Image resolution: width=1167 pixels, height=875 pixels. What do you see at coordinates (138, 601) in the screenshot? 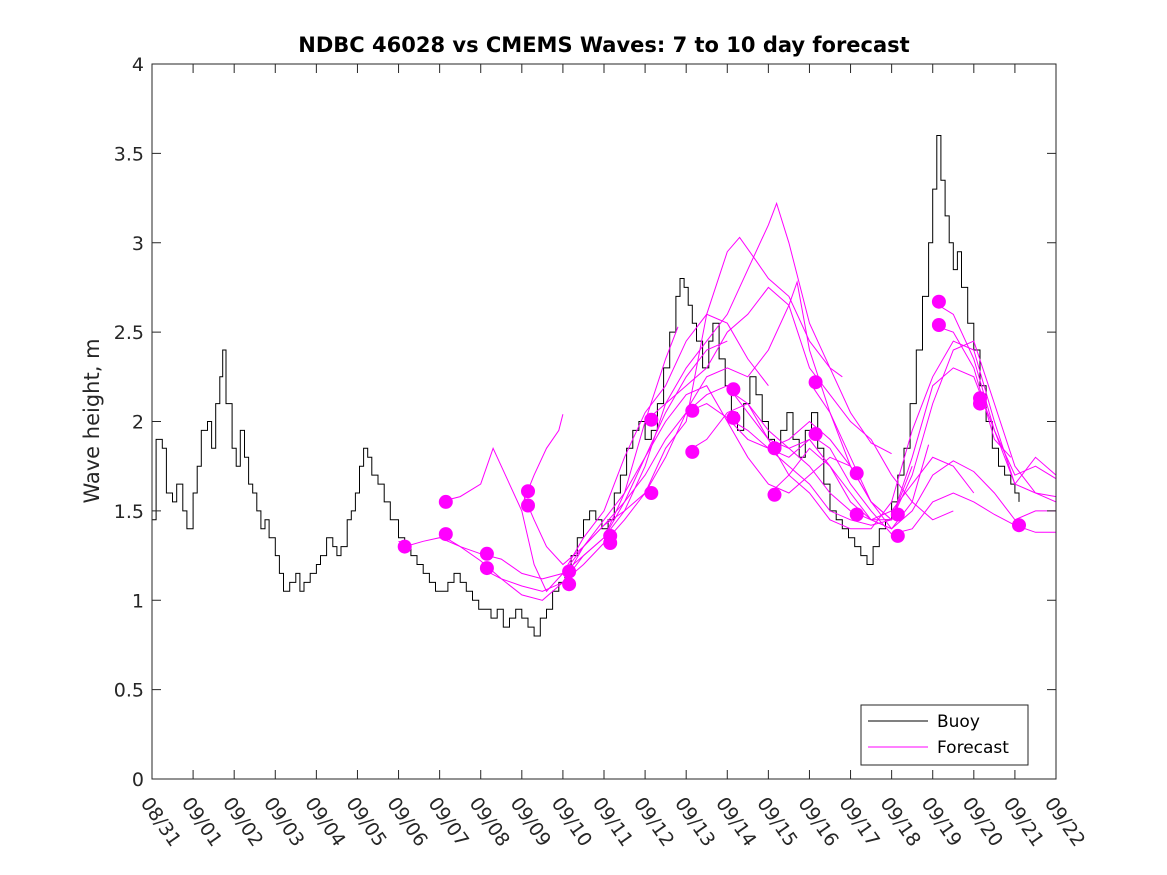
I see `y-tick-label: 1` at bounding box center [138, 601].